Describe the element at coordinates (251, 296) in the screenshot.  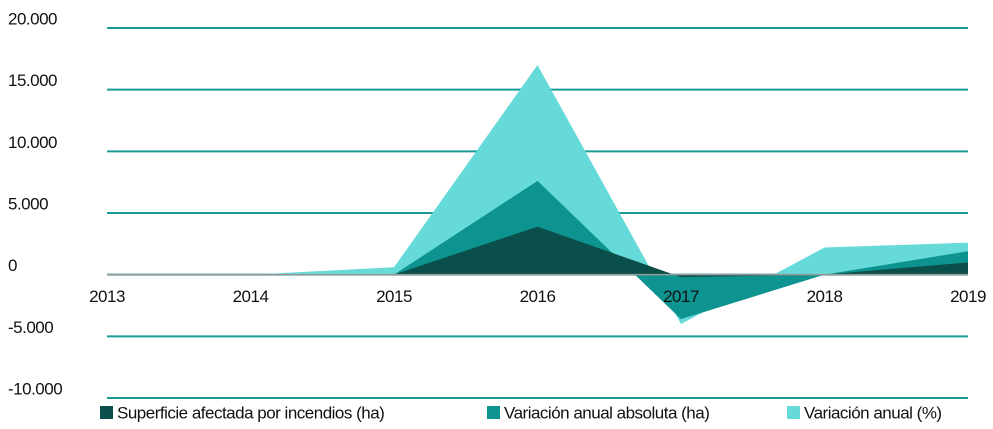
I see `x-tick-label: 2014` at that location.